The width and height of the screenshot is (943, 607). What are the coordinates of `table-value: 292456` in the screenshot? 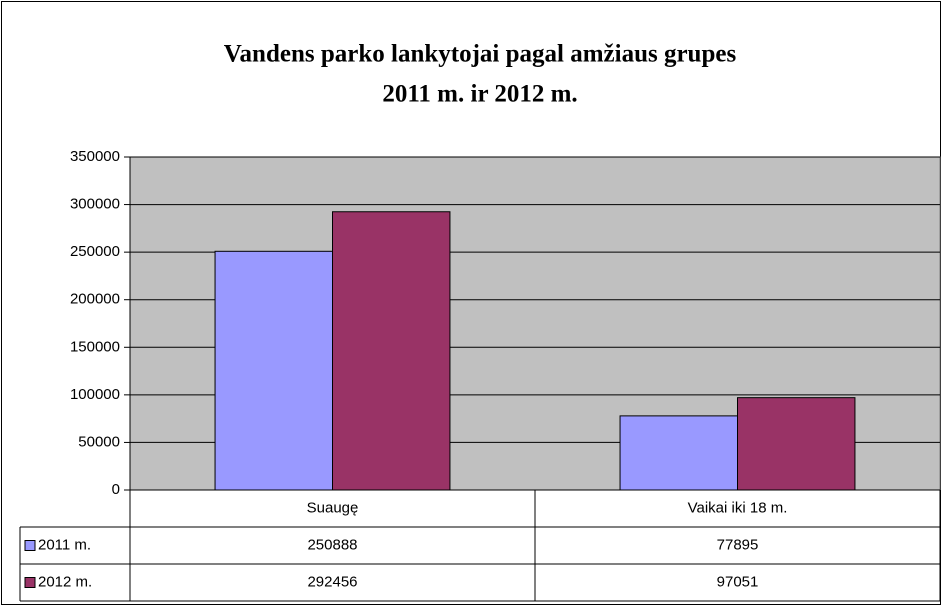 It's located at (332, 581).